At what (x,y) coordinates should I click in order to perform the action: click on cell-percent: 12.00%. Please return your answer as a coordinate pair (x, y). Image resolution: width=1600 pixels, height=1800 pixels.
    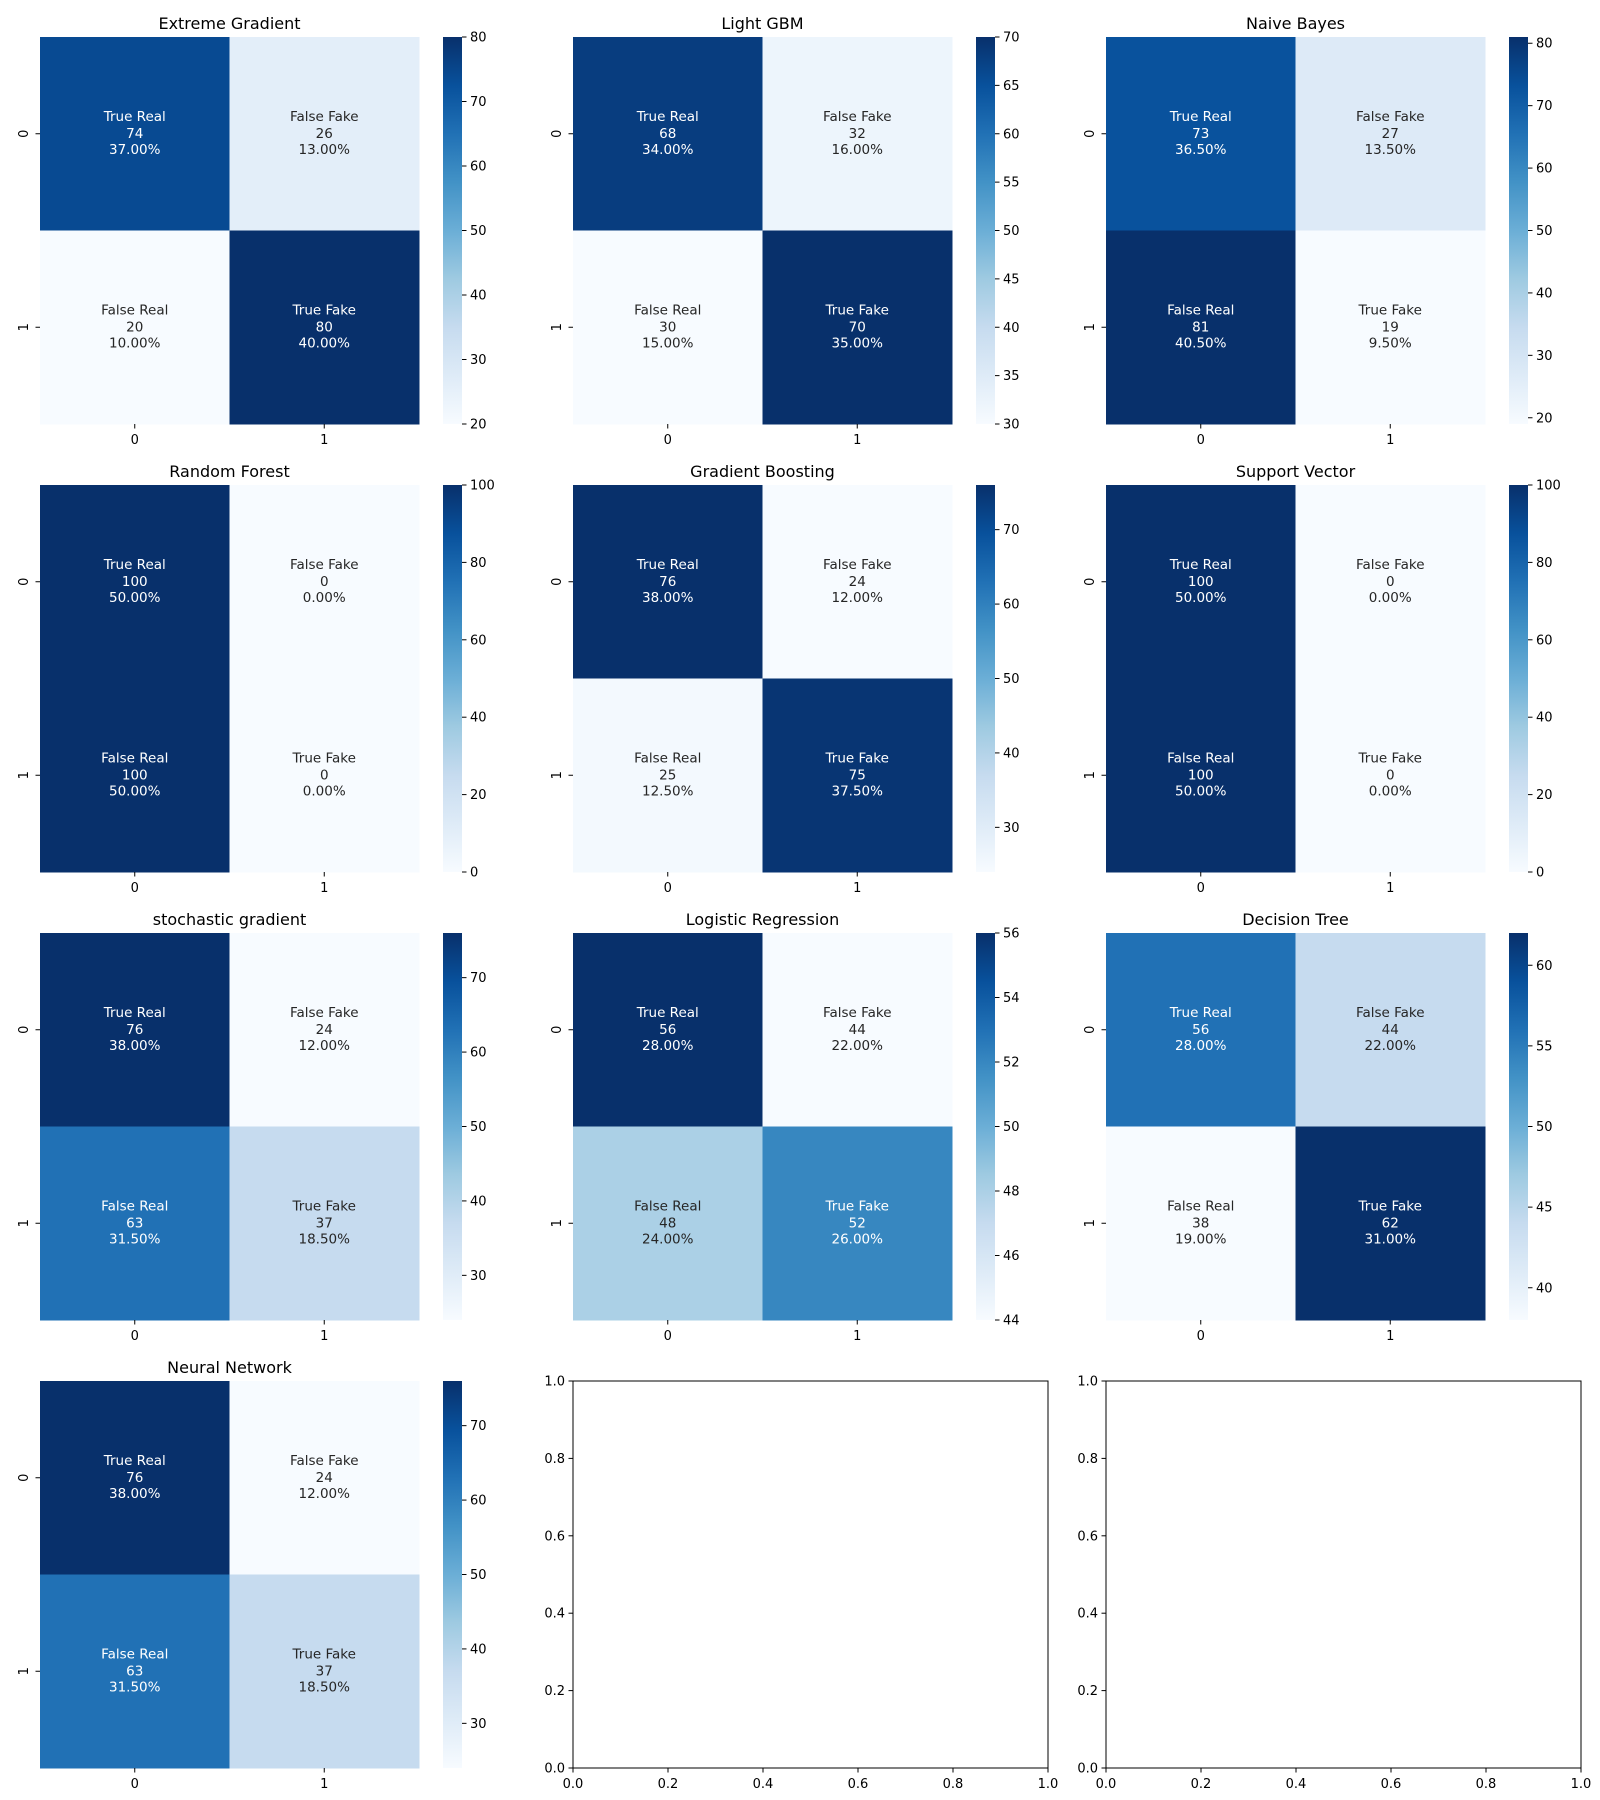
    Looking at the image, I should click on (858, 598).